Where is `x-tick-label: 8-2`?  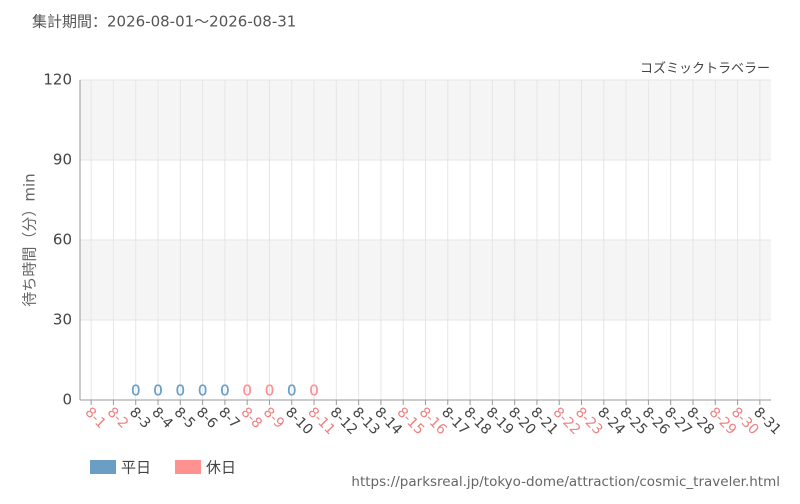 x-tick-label: 8-2 is located at coordinates (117, 417).